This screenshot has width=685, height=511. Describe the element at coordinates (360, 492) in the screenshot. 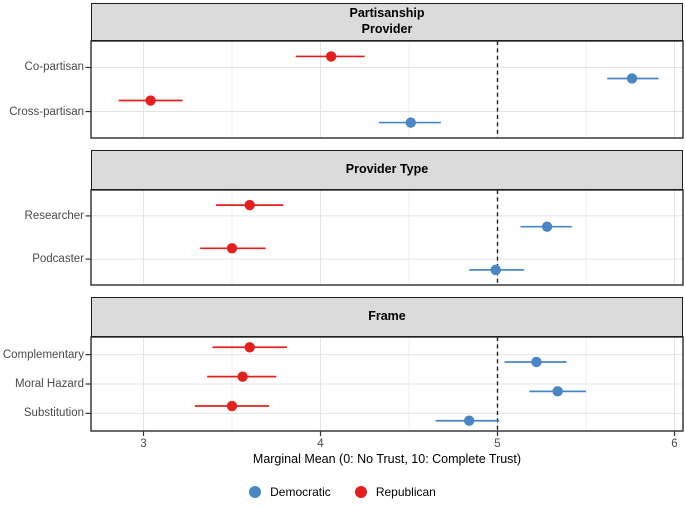

I see `republican-dot-icon` at that location.